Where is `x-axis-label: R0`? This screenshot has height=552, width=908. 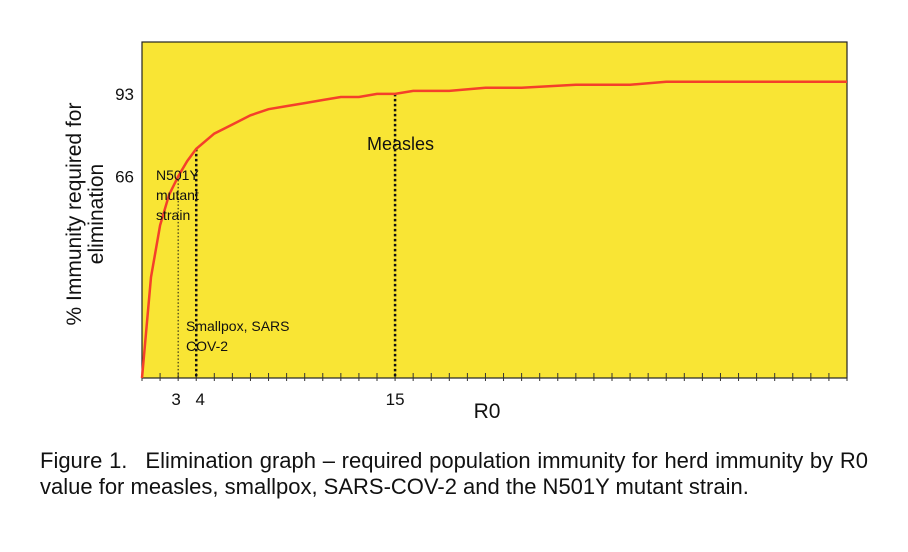 x-axis-label: R0 is located at coordinates (487, 411).